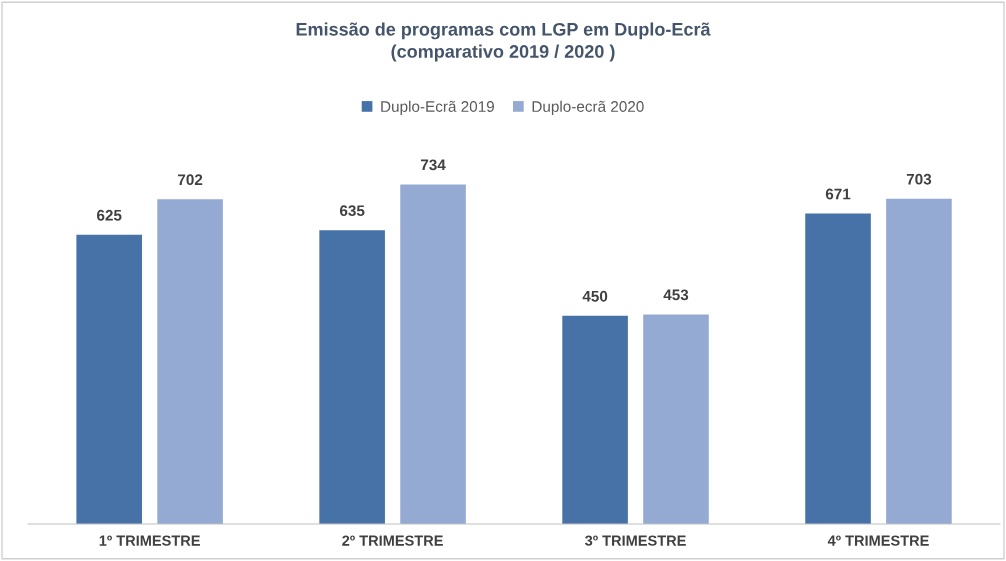  What do you see at coordinates (878, 540) in the screenshot?
I see `x-tick-label: 4º TRIMESTRE` at bounding box center [878, 540].